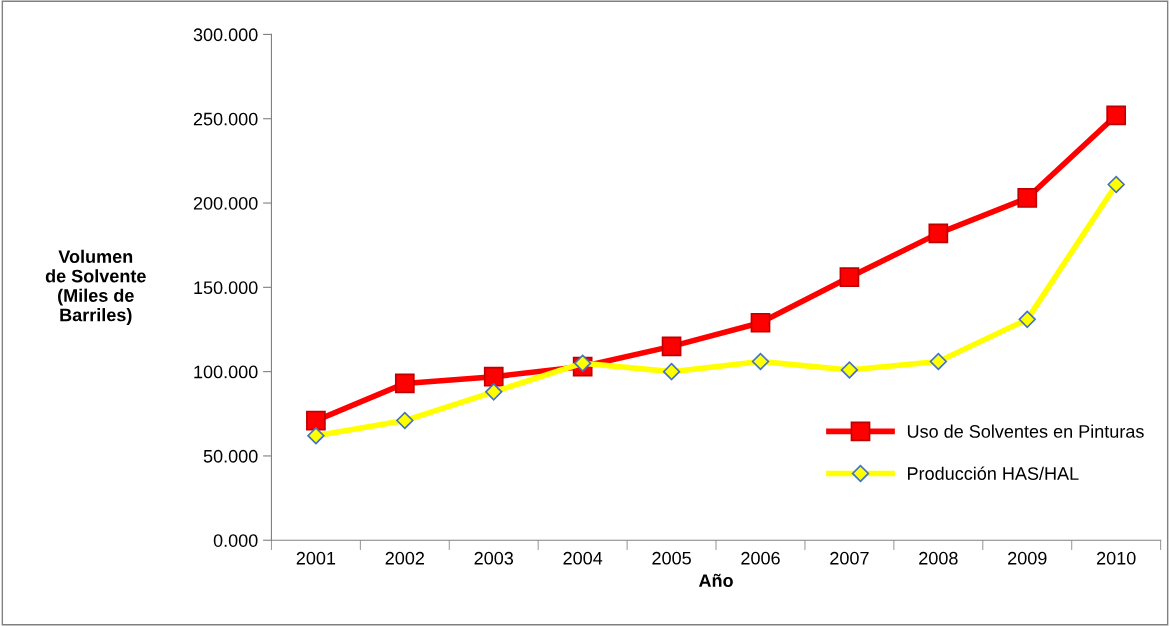 The width and height of the screenshot is (1170, 626). What do you see at coordinates (225, 35) in the screenshot?
I see `y-tick-label: 300.000` at bounding box center [225, 35].